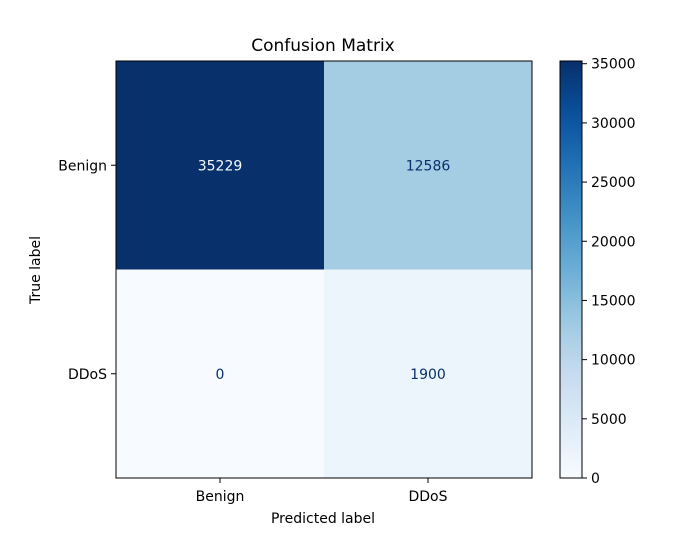 This screenshot has width=697, height=534. What do you see at coordinates (609, 272) in the screenshot?
I see `colorbar-ticks: 0 5000 10000 15000 20000 25000 30000 35000` at bounding box center [609, 272].